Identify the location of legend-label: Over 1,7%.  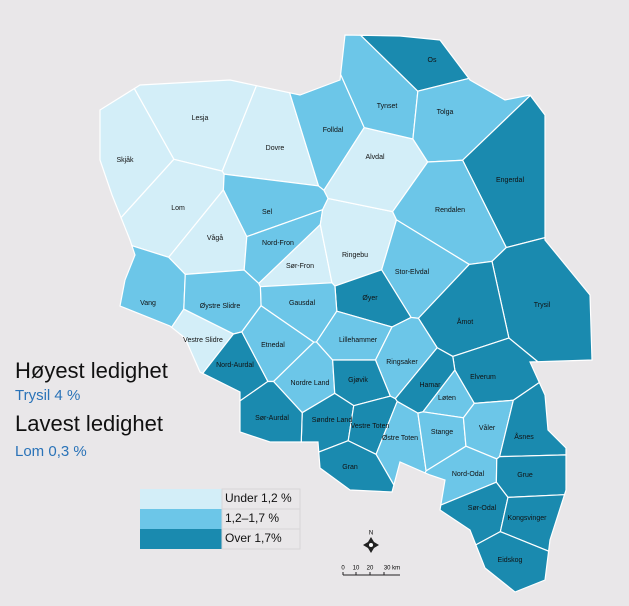
(253, 538).